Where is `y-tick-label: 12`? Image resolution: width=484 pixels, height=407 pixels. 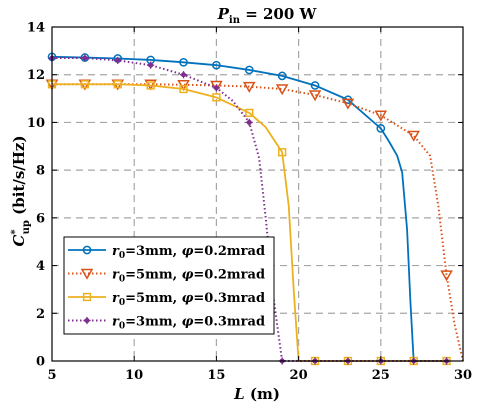 y-tick-label: 12 is located at coordinates (36, 75).